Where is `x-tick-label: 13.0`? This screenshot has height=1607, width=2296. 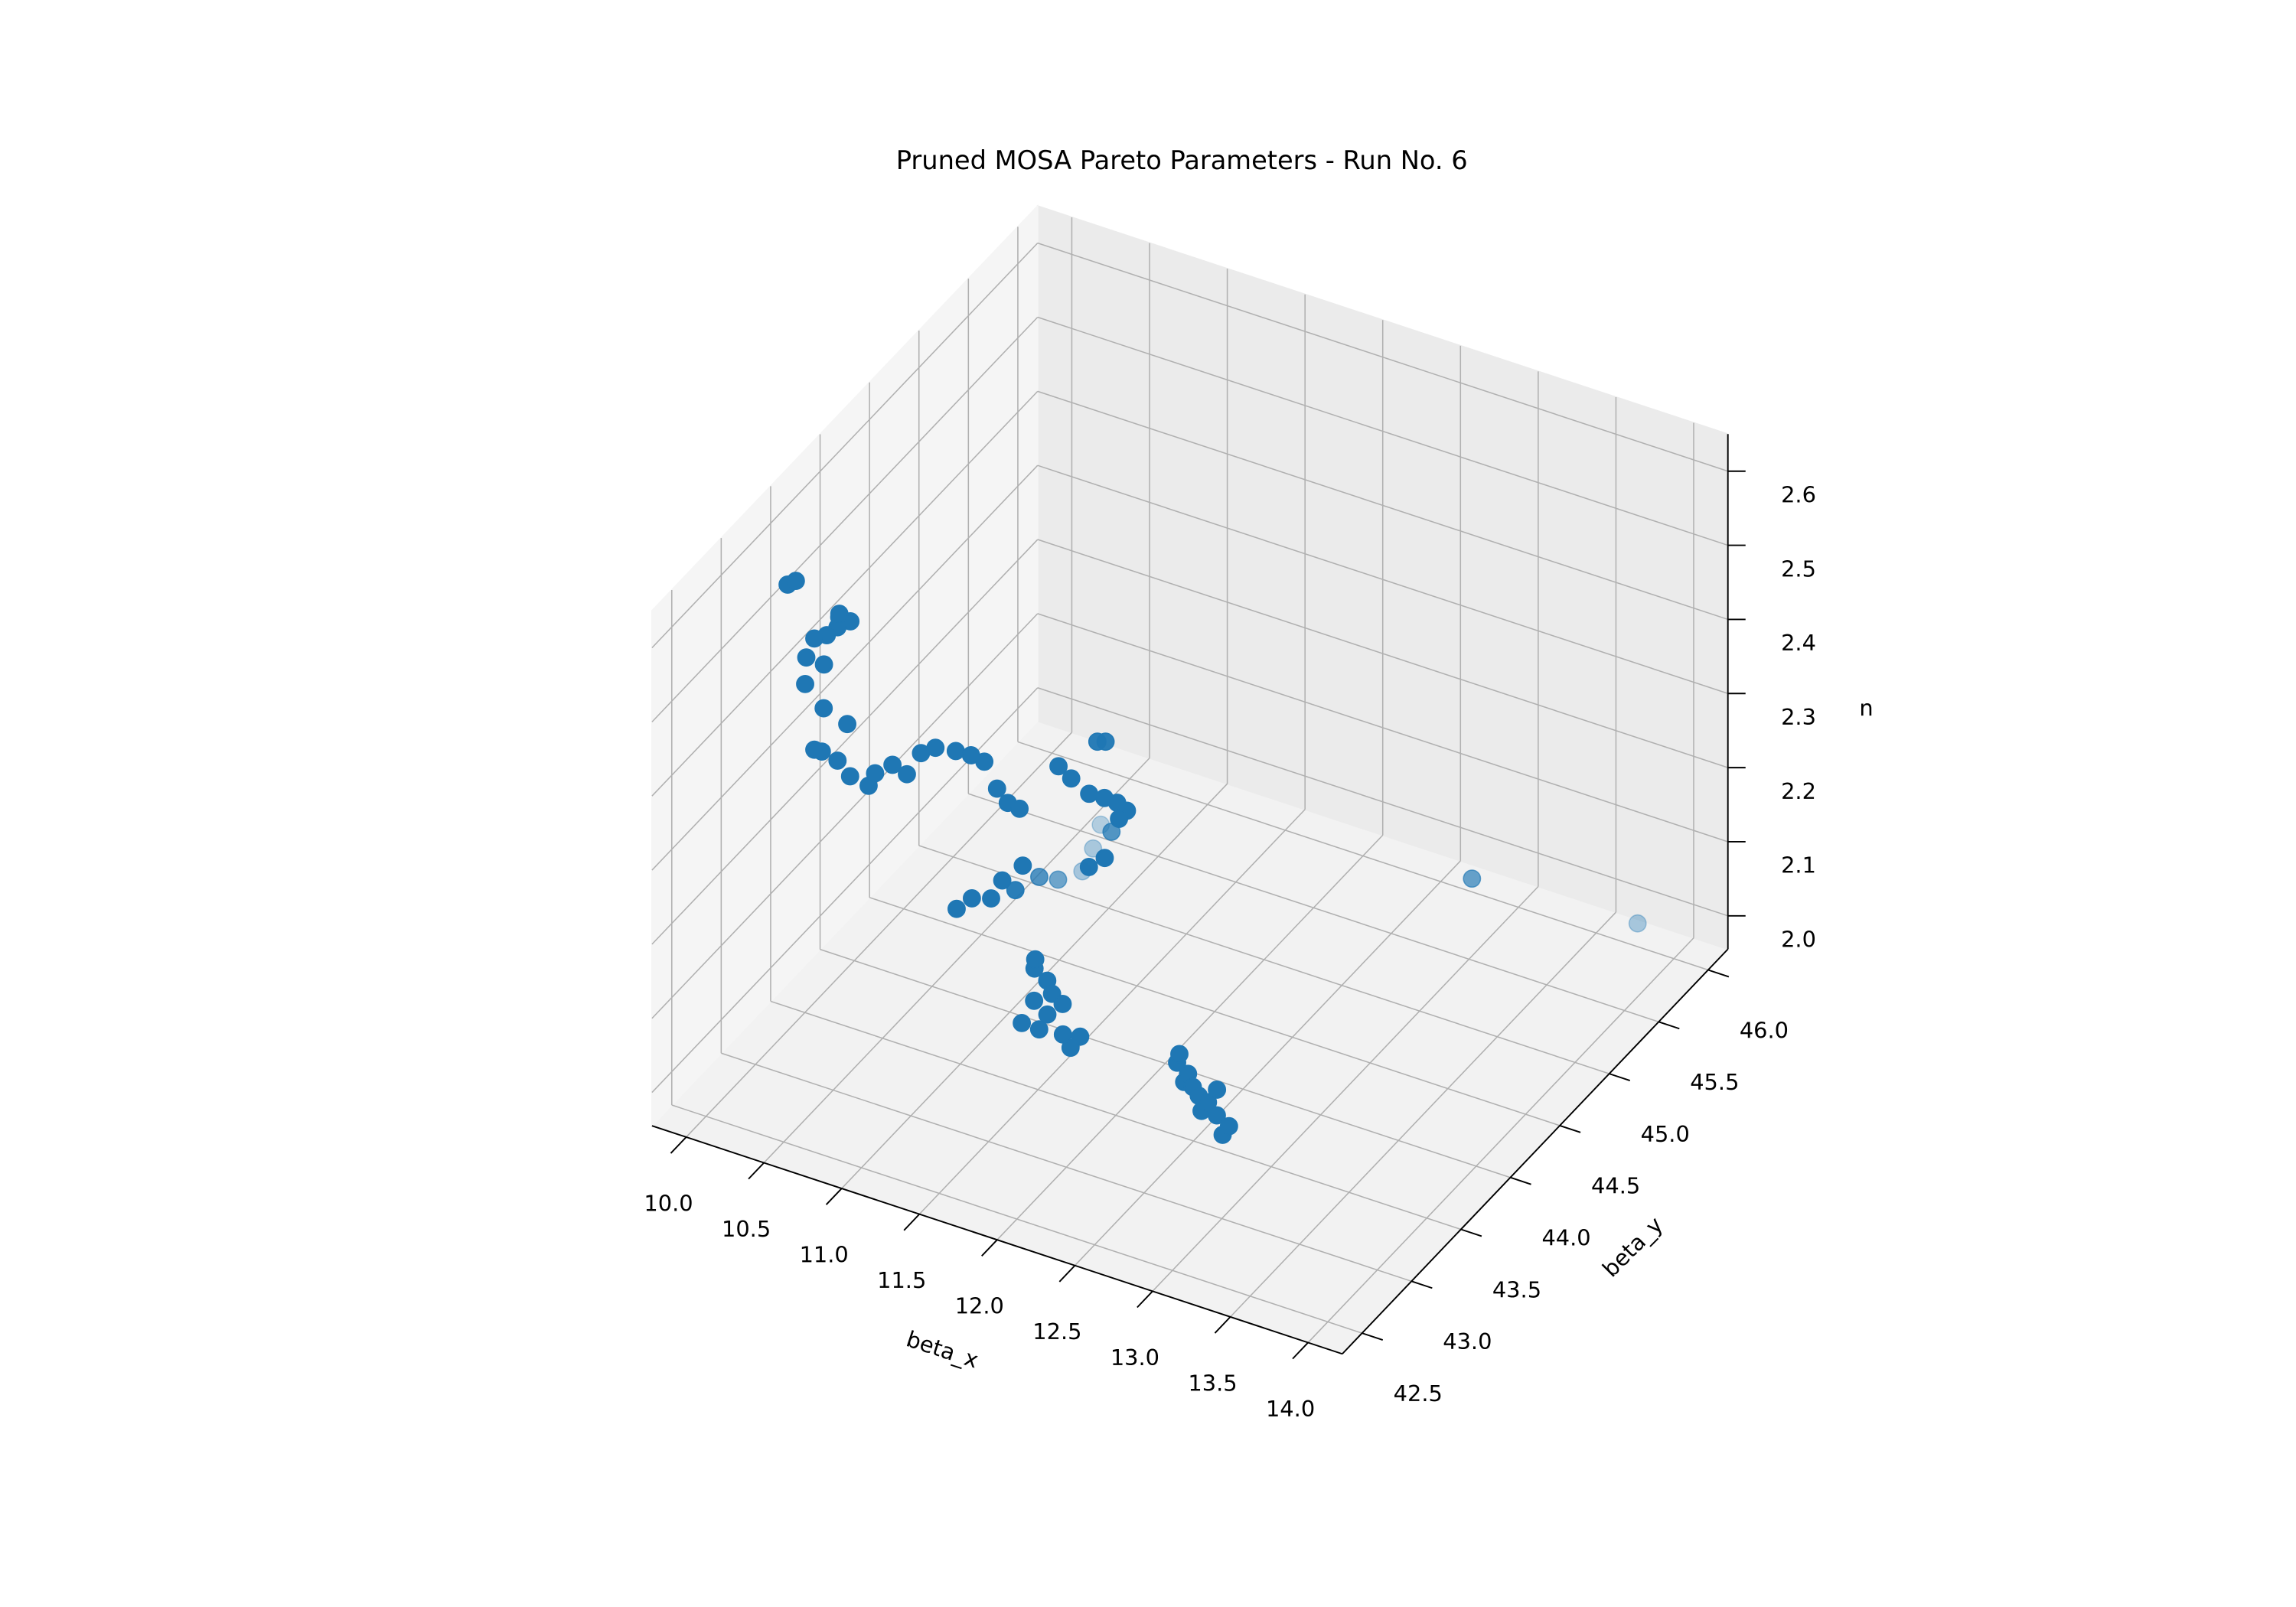 x-tick-label: 13.0 is located at coordinates (1134, 1358).